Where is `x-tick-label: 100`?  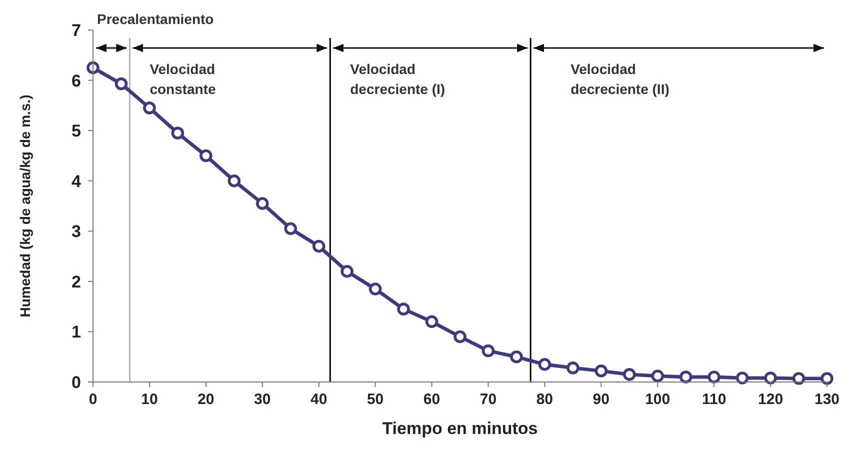 x-tick-label: 100 is located at coordinates (657, 399).